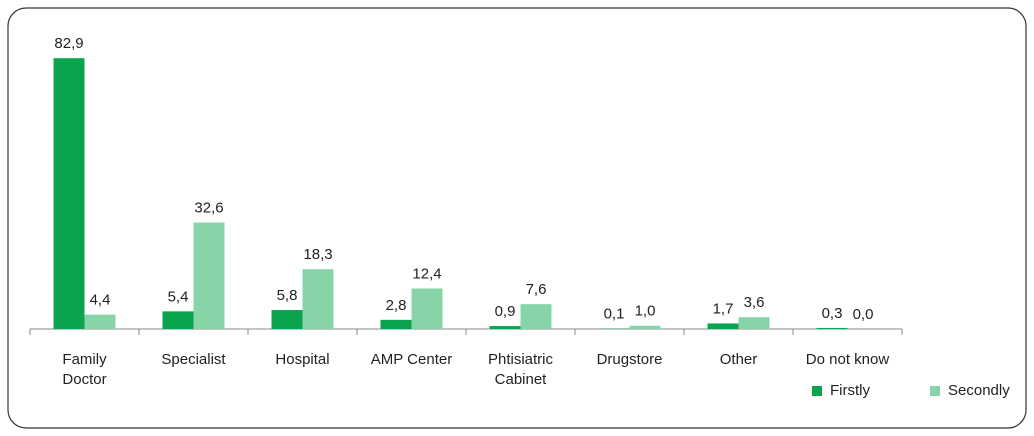  Describe the element at coordinates (979, 390) in the screenshot. I see `legend-label: Secondly` at that location.